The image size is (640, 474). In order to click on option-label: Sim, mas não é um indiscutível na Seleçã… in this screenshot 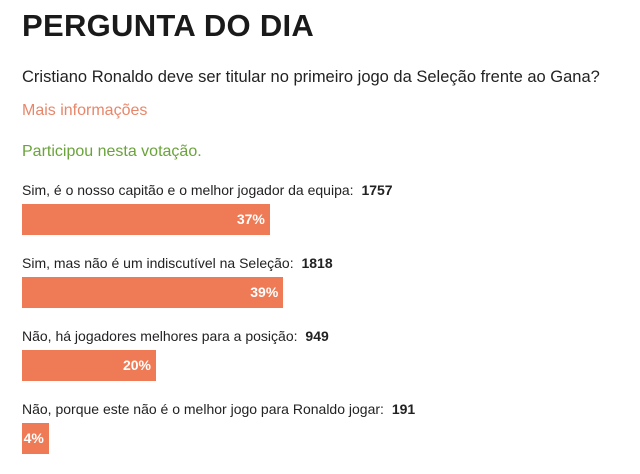, I will do `click(158, 263)`.